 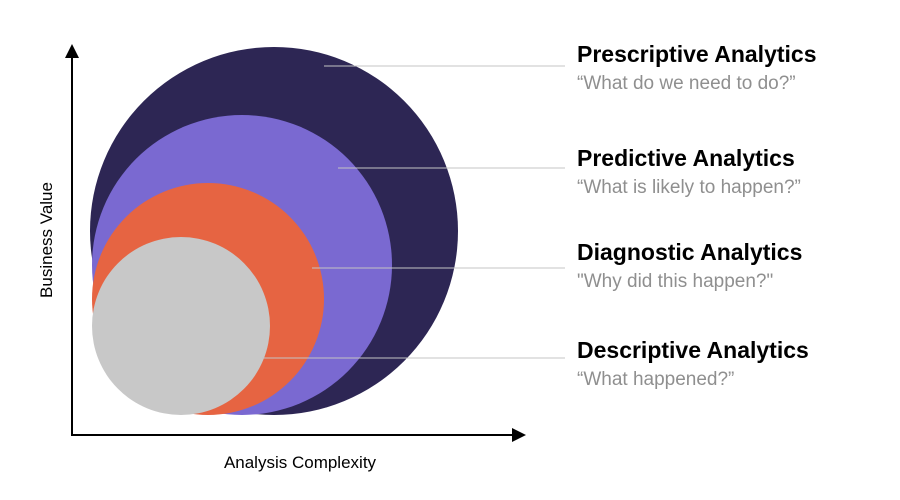 I want to click on descriptive-analytics-question: “What happened?”, so click(x=656, y=379).